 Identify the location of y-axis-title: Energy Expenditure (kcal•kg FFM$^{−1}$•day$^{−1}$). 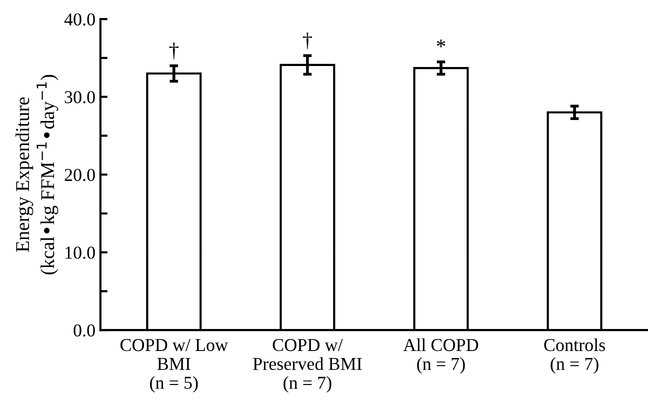
(36, 174).